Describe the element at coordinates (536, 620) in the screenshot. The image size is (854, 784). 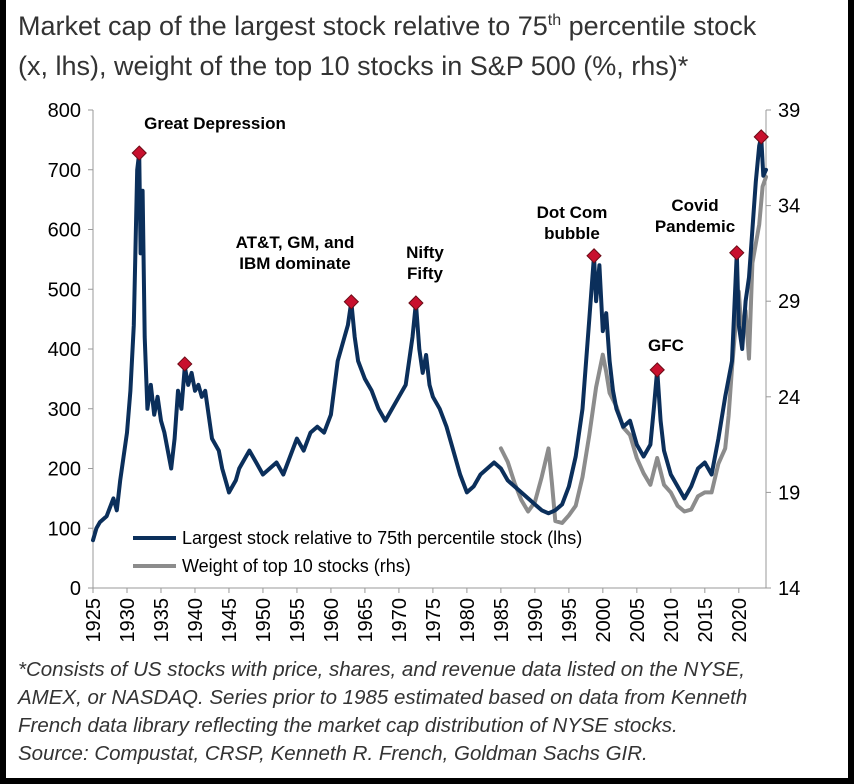
I see `x-tick-label: 1990` at that location.